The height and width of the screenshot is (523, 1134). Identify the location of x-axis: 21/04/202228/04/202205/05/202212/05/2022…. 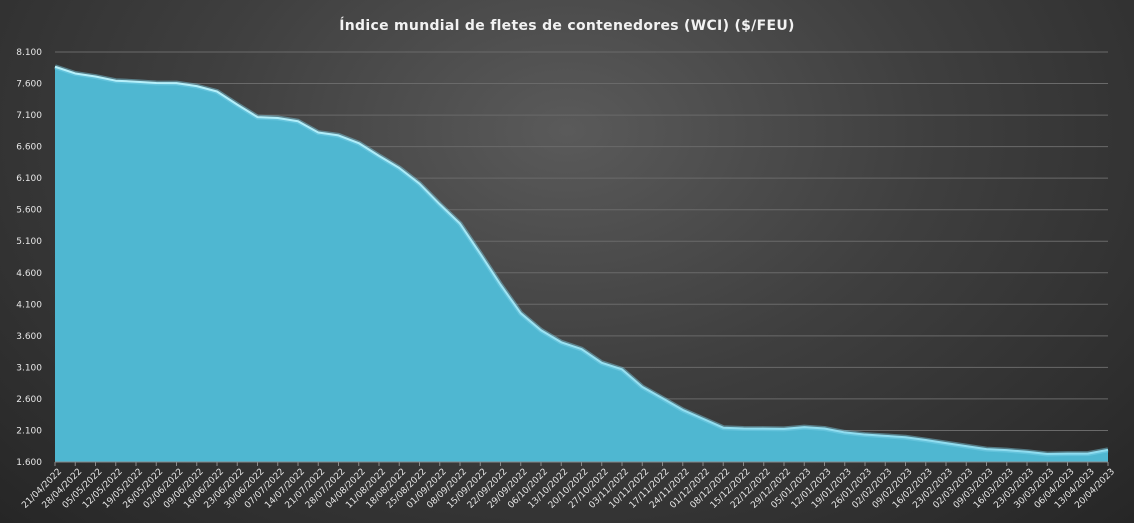
(568, 486).